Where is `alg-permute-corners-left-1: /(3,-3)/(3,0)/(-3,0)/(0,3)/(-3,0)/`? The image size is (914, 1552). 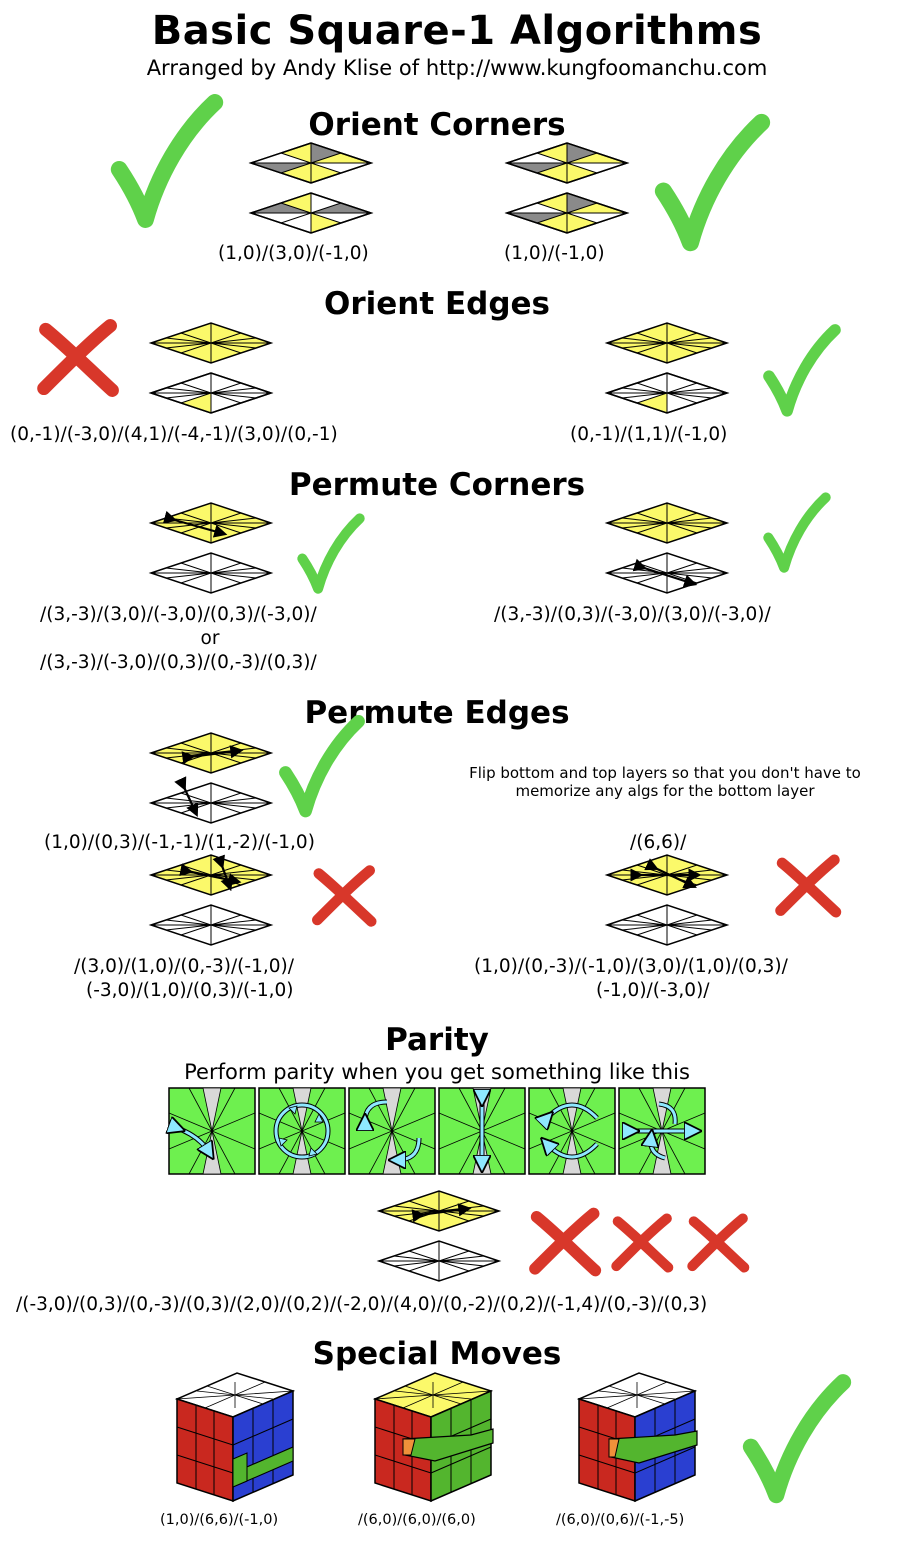 alg-permute-corners-left-1: /(3,-3)/(3,0)/(-3,0)/(0,3)/(-3,0)/ is located at coordinates (178, 614).